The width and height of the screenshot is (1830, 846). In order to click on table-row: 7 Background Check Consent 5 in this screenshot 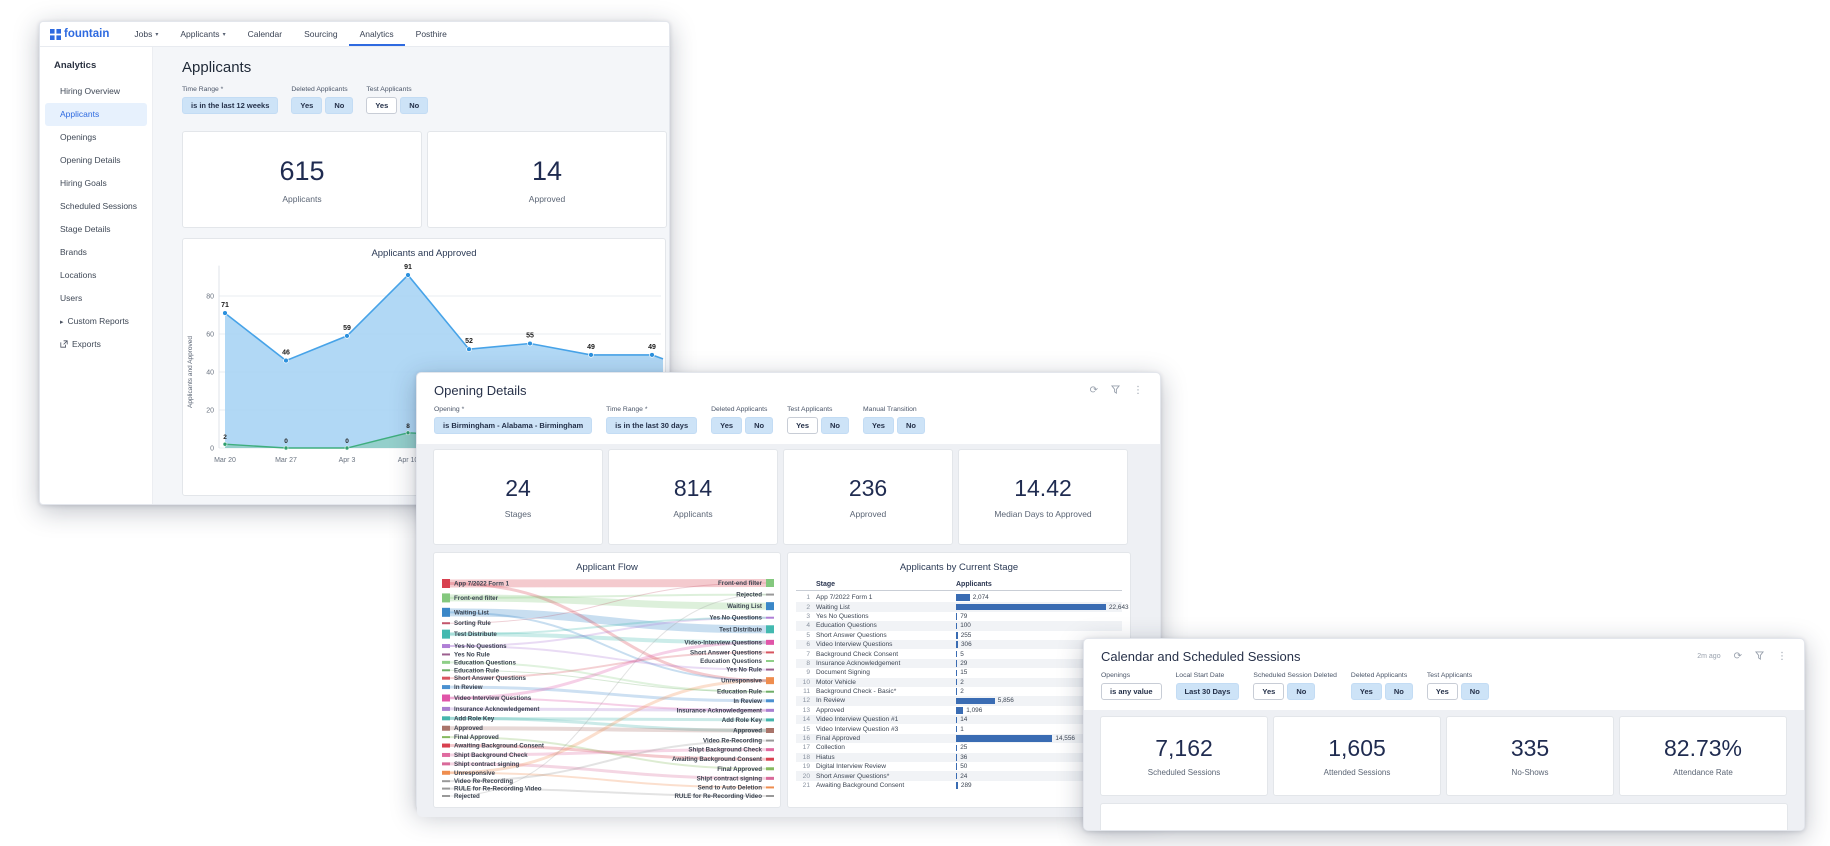, I will do `click(959, 653)`.